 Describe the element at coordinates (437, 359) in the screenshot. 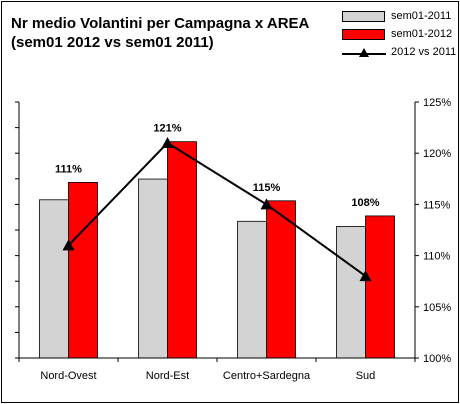

I see `right-axis-tick-label-0: 100%` at that location.